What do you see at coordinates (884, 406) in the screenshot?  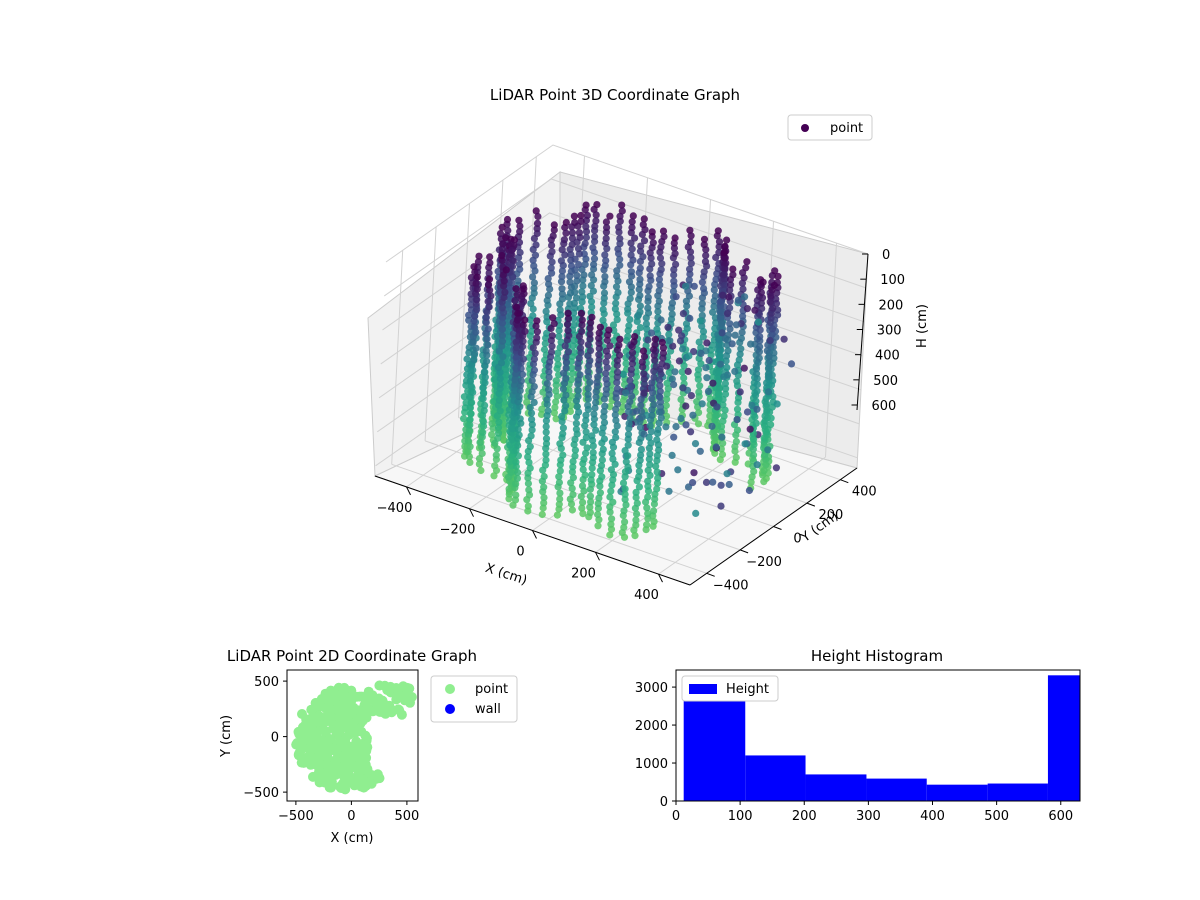 I see `z-tick-label-3d: 600` at bounding box center [884, 406].